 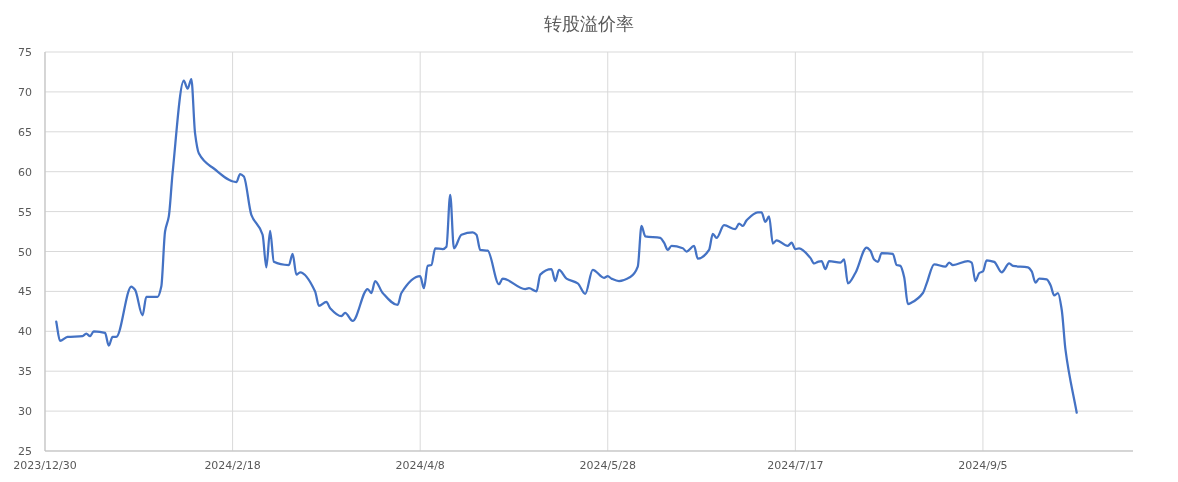 I want to click on y-tick-label: 55, so click(x=25, y=212).